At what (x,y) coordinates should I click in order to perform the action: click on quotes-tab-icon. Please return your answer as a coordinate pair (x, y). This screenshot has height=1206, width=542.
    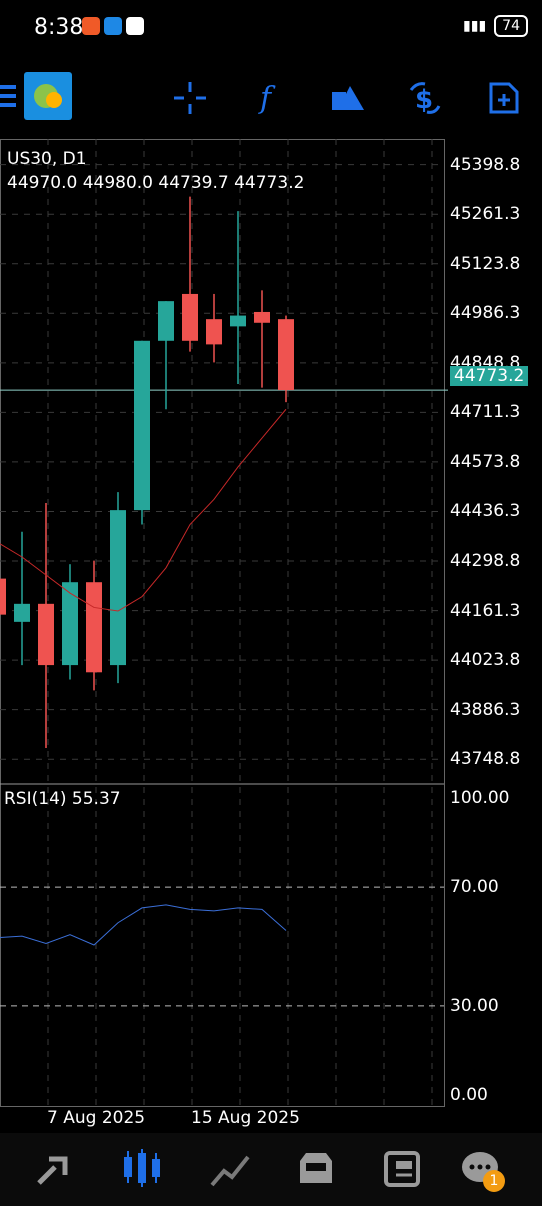
    Looking at the image, I should click on (55, 1169).